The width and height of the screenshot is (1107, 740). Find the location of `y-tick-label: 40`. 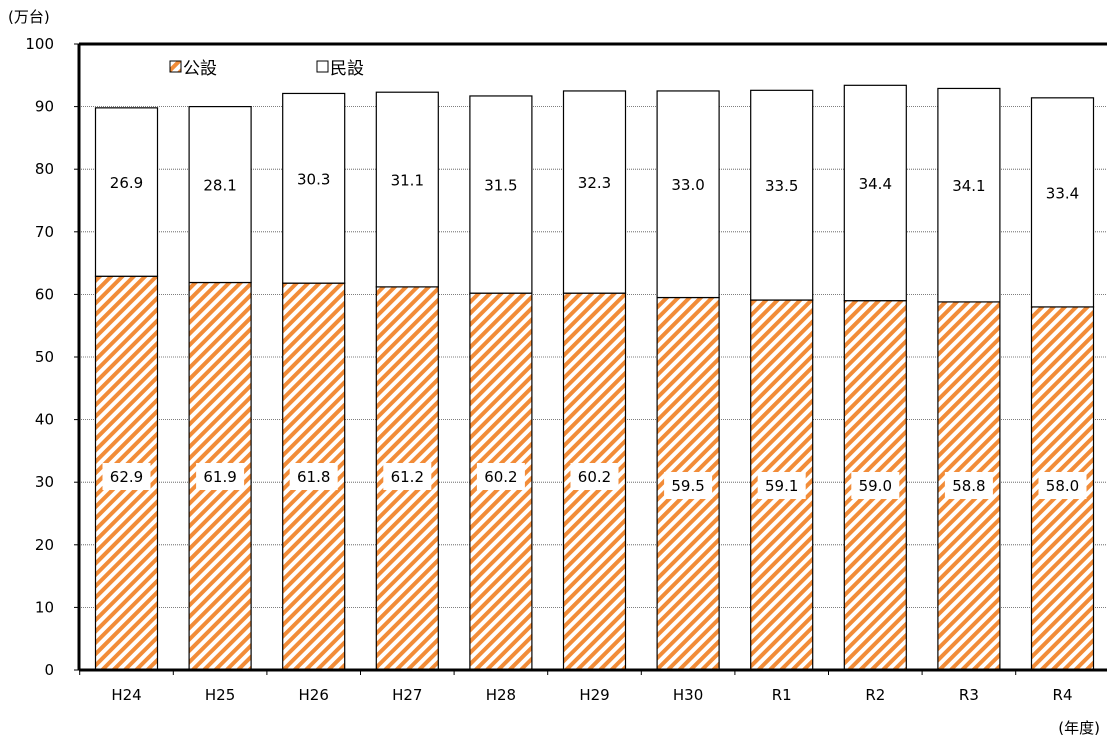

y-tick-label: 40 is located at coordinates (44, 420).